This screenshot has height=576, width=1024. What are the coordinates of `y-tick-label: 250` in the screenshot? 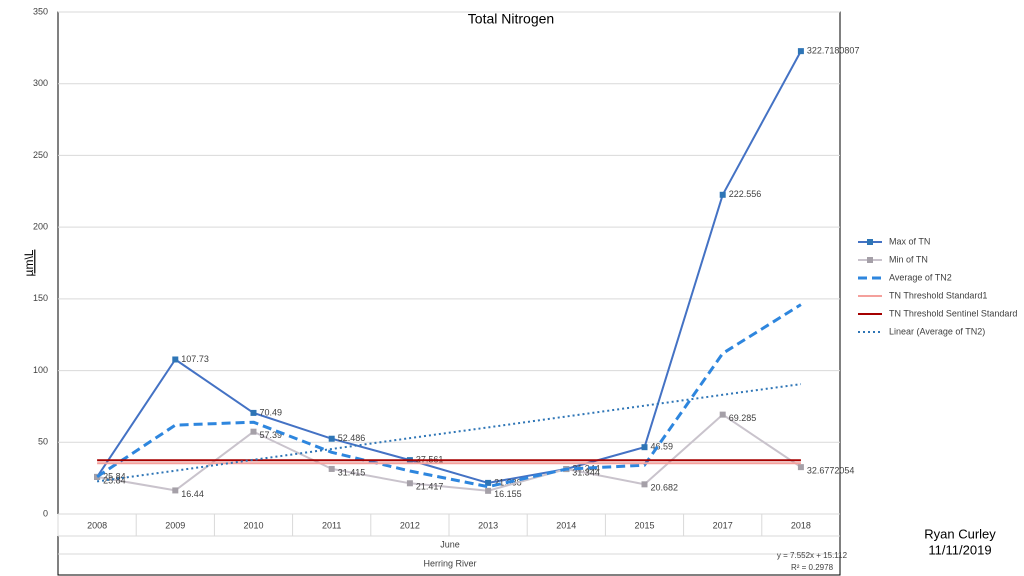 It's located at (40, 155).